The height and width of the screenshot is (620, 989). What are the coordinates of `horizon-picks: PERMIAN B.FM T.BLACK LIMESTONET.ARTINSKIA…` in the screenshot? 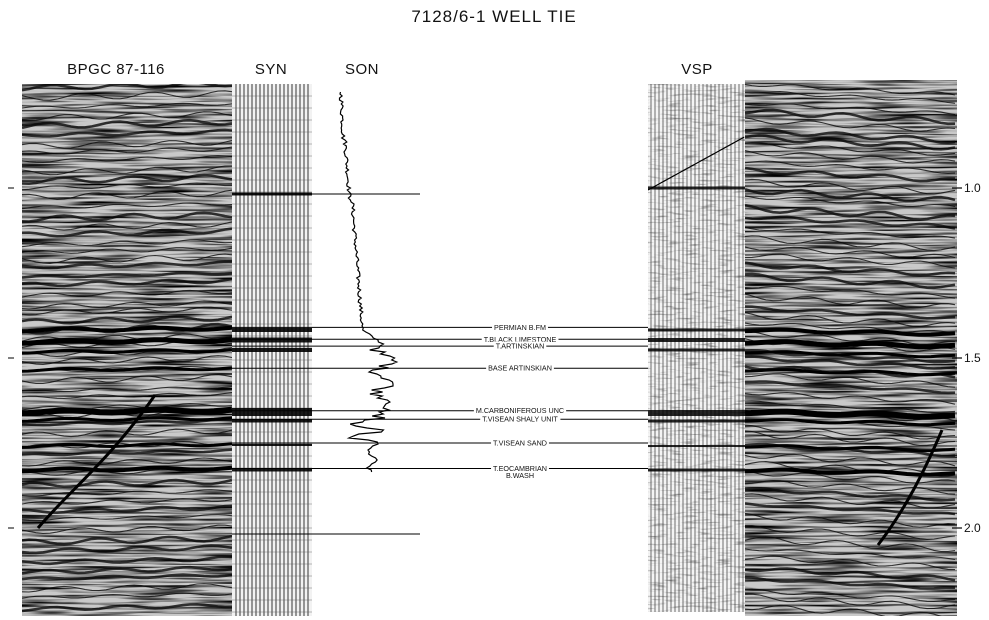 It's located at (440, 401).